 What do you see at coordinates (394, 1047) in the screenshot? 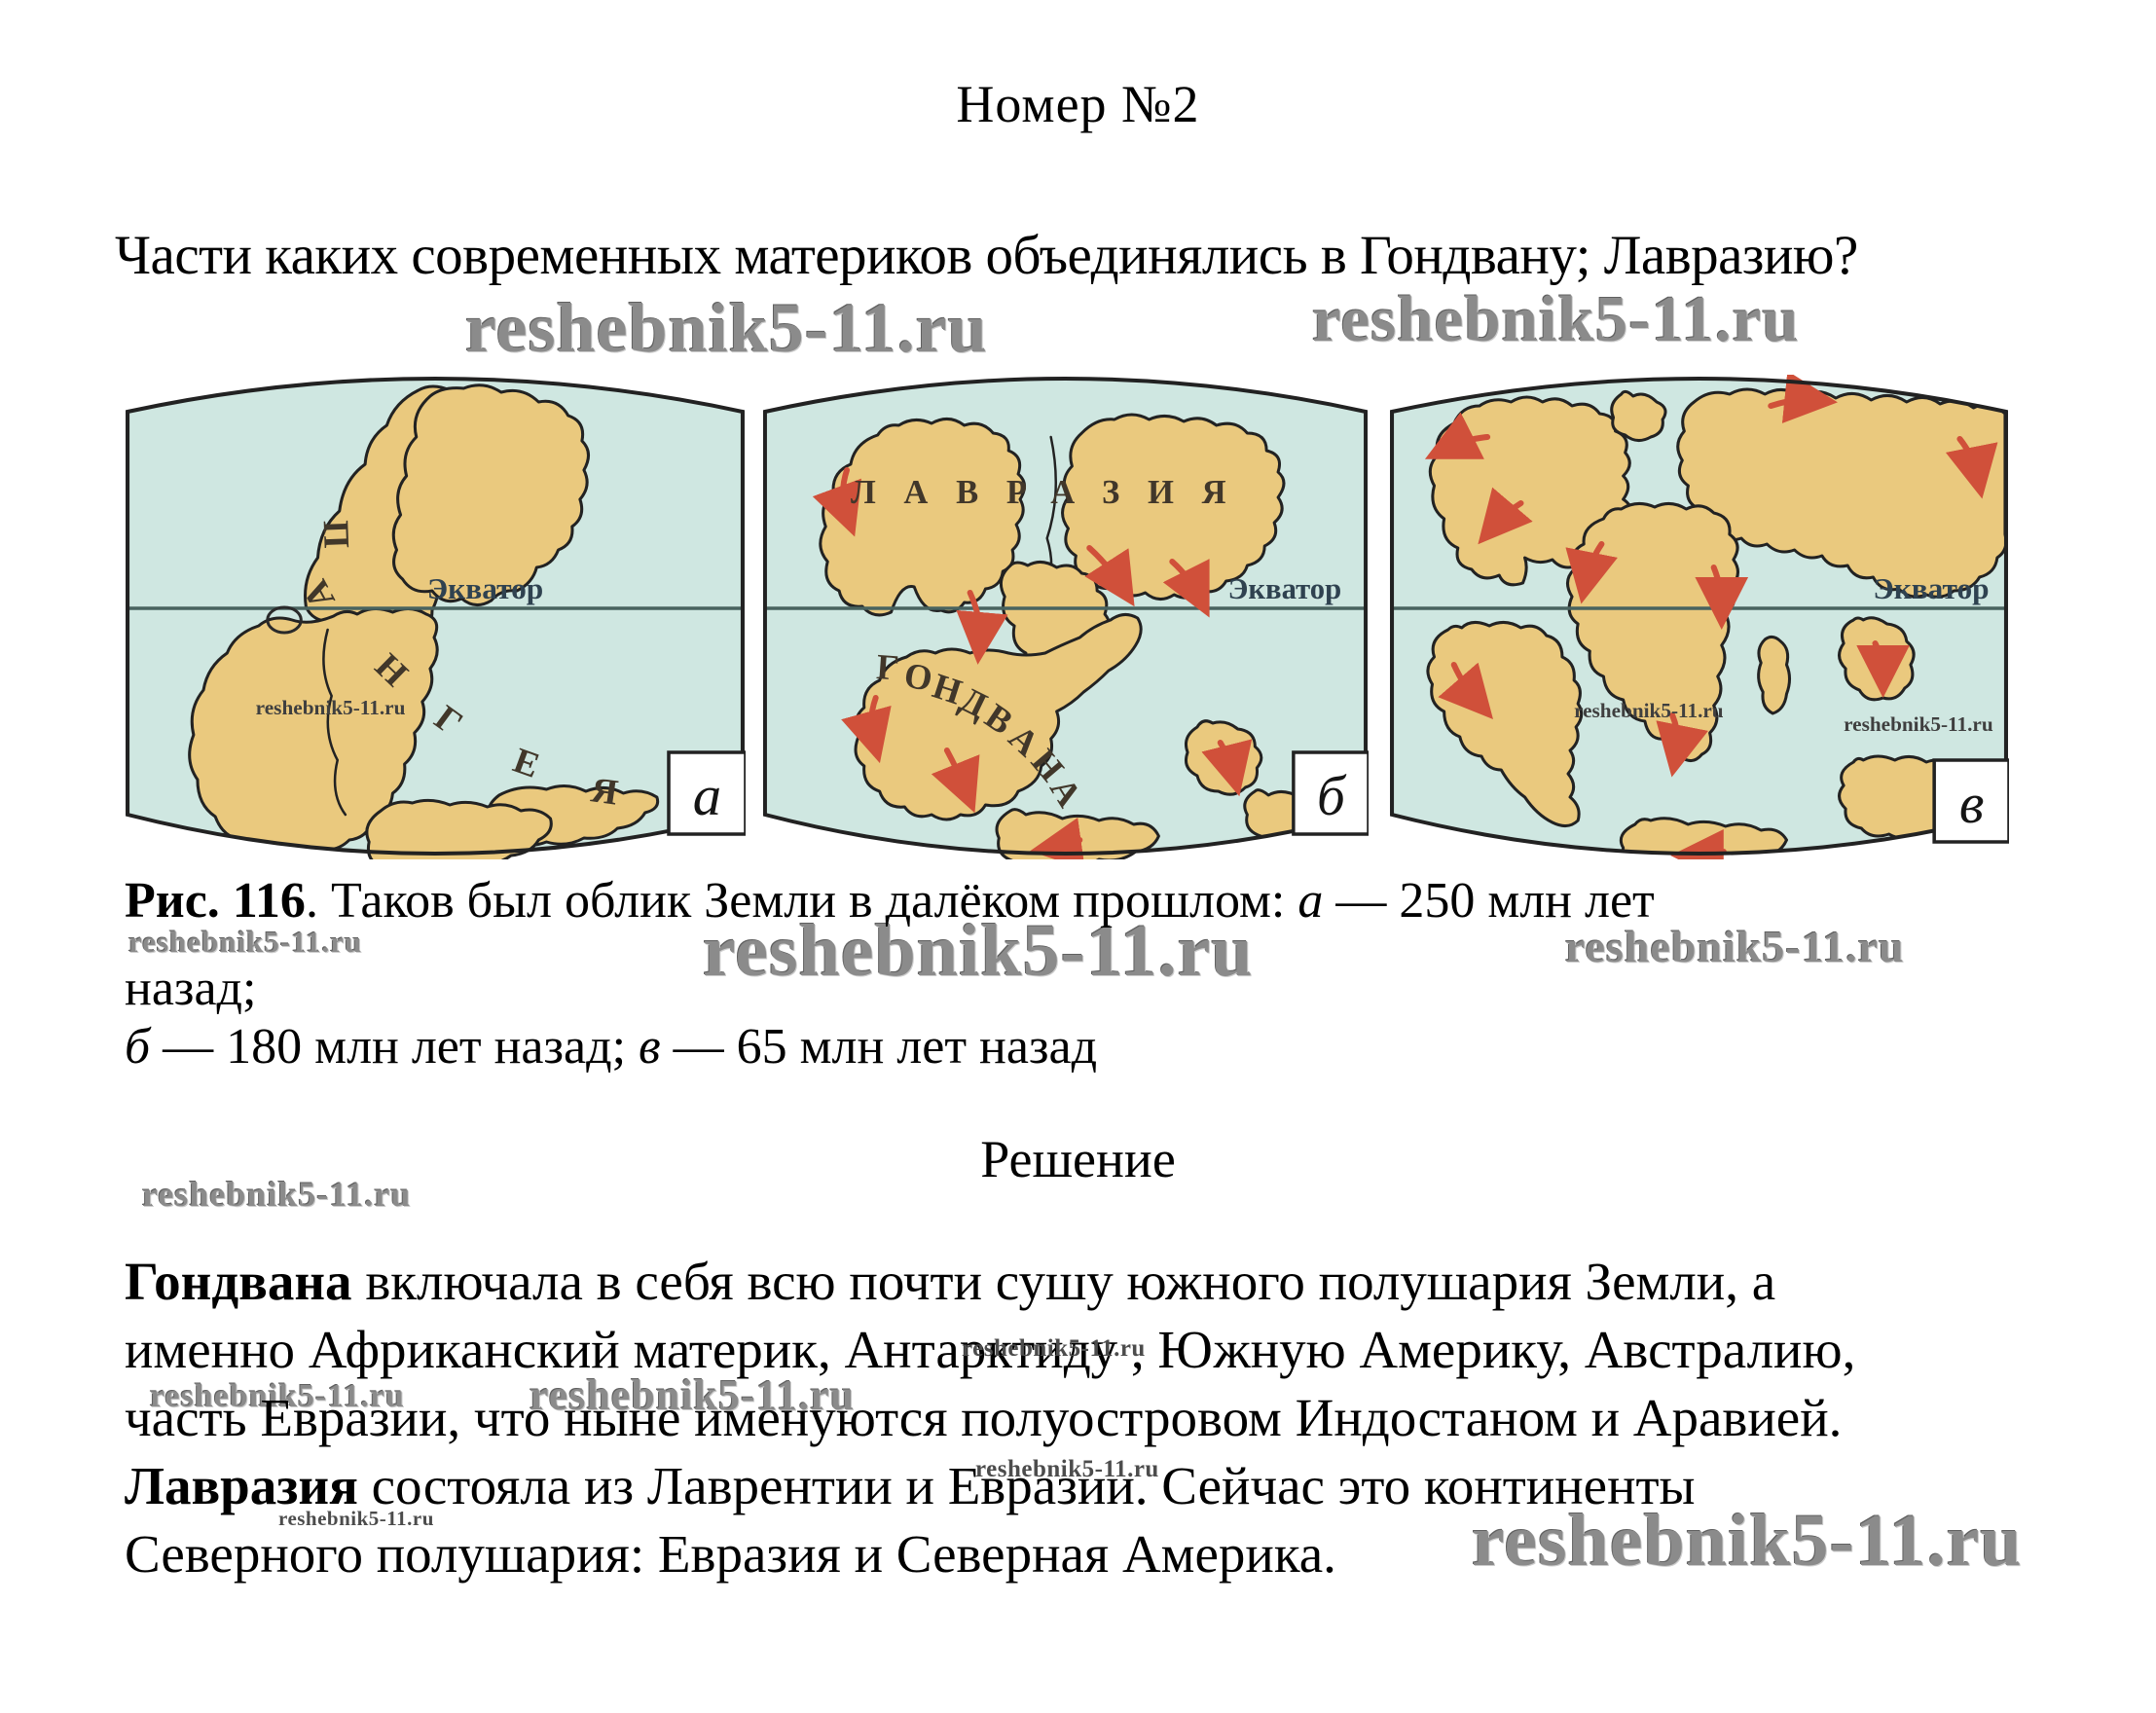
I see `caption-item-b-text: — 180 млн лет назад;` at bounding box center [394, 1047].